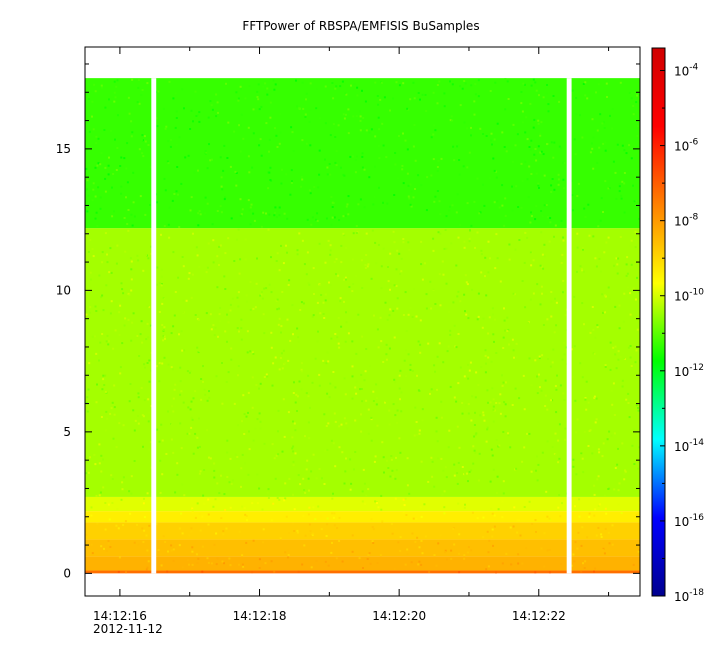 Image resolution: width=724 pixels, height=656 pixels. I want to click on colorbar-tick-label: 10⁻¹⁶, so click(689, 521).